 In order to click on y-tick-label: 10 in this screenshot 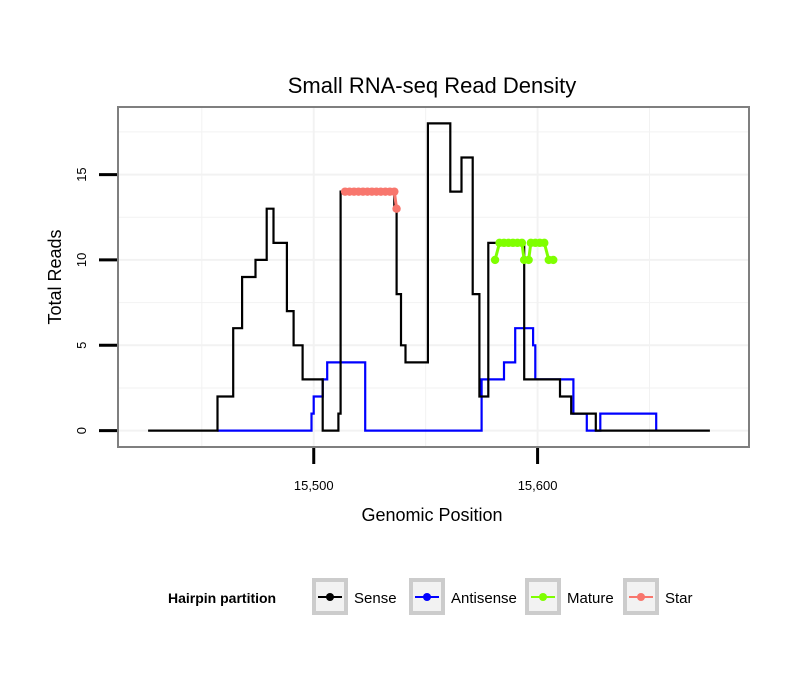, I will do `click(81, 260)`.